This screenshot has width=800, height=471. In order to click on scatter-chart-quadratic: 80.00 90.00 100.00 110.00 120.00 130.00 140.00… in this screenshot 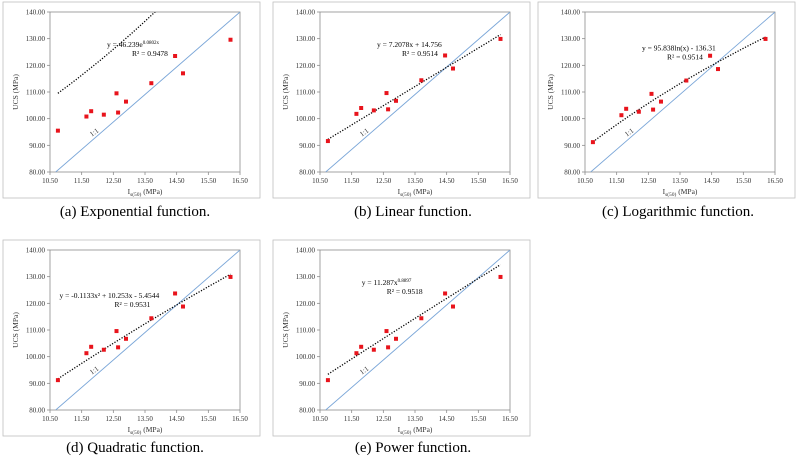, I will do `click(131, 338)`.